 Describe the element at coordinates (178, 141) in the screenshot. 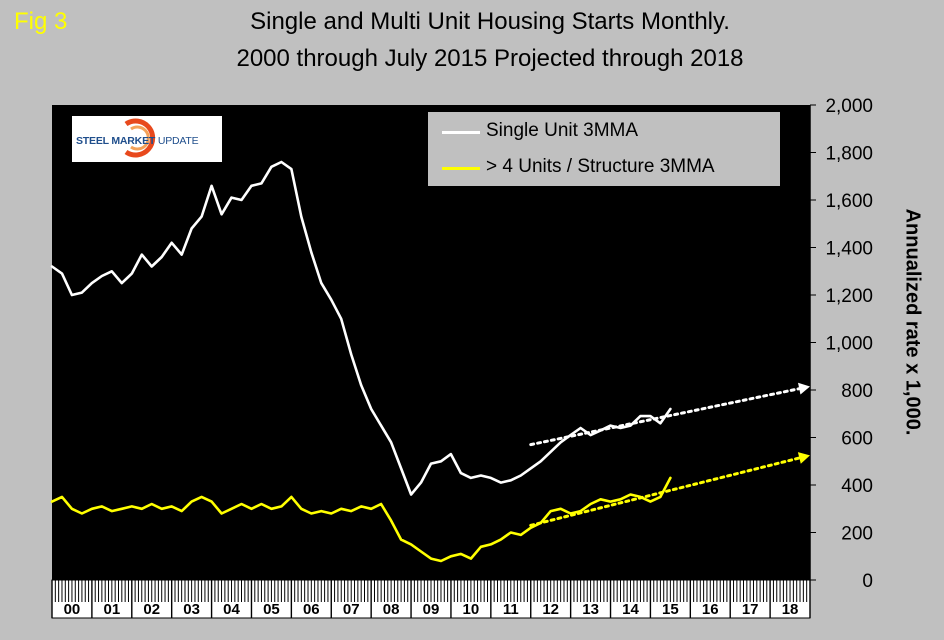

I see `logo-word-update: UPDATE` at that location.